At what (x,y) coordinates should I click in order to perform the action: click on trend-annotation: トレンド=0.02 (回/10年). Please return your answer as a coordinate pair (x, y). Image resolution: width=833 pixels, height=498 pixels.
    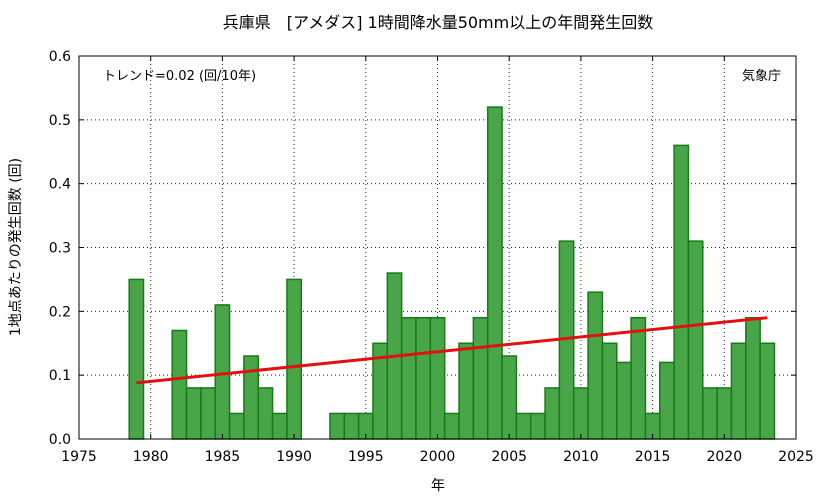
    Looking at the image, I should click on (179, 76).